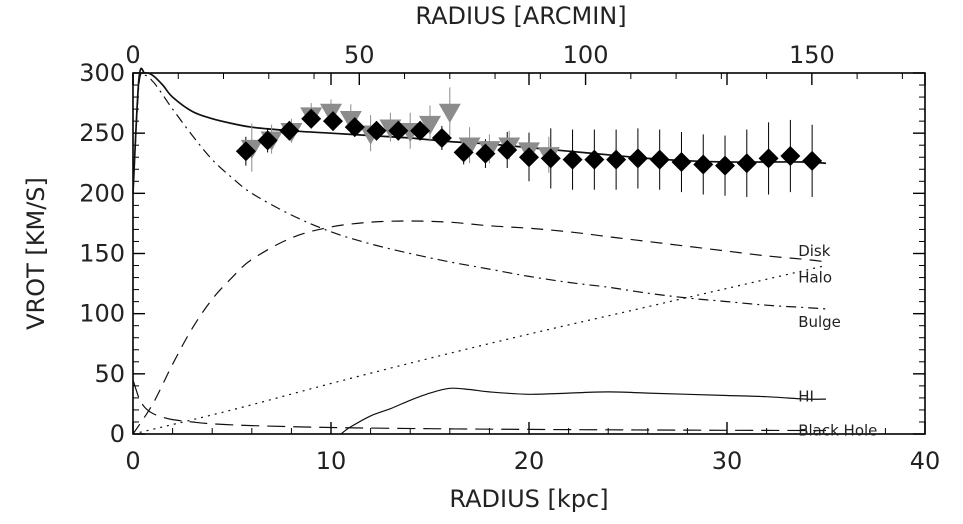 The height and width of the screenshot is (524, 963). Describe the element at coordinates (814, 251) in the screenshot. I see `label-disk: Disk` at that location.